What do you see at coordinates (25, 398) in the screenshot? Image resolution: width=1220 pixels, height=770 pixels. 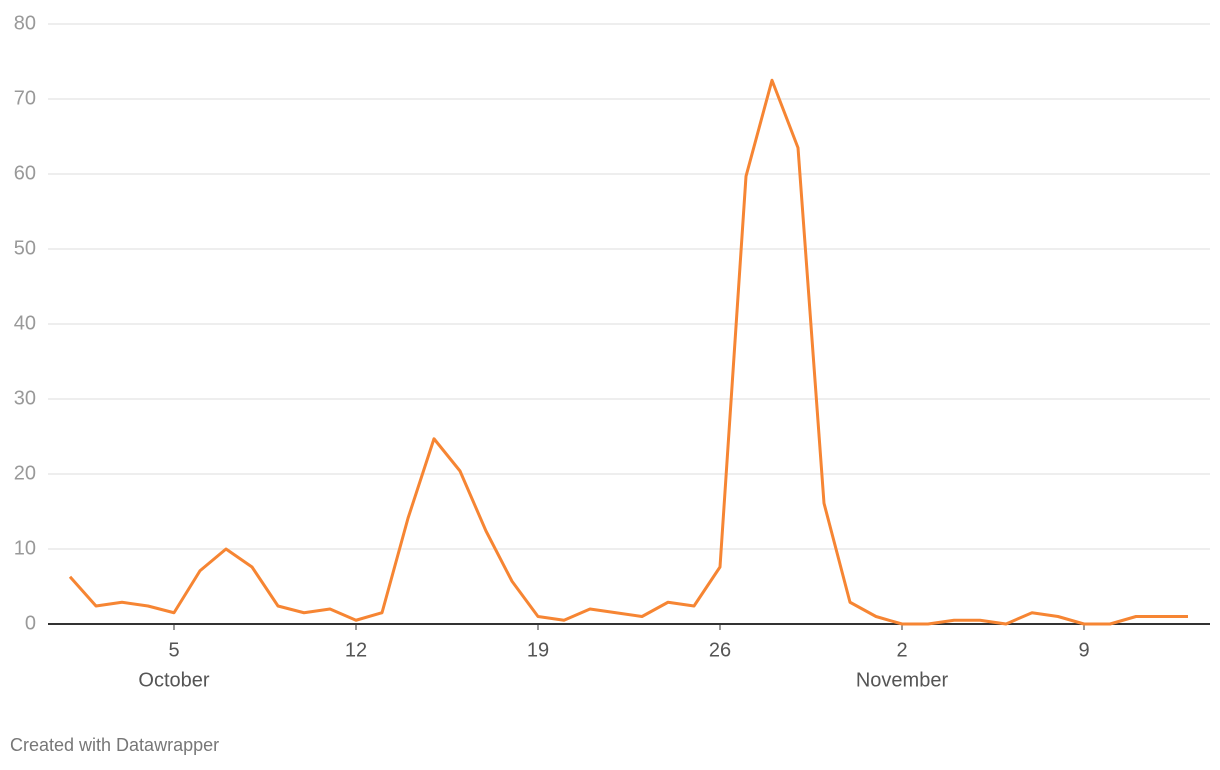 I see `y-tick-label: 30` at bounding box center [25, 398].